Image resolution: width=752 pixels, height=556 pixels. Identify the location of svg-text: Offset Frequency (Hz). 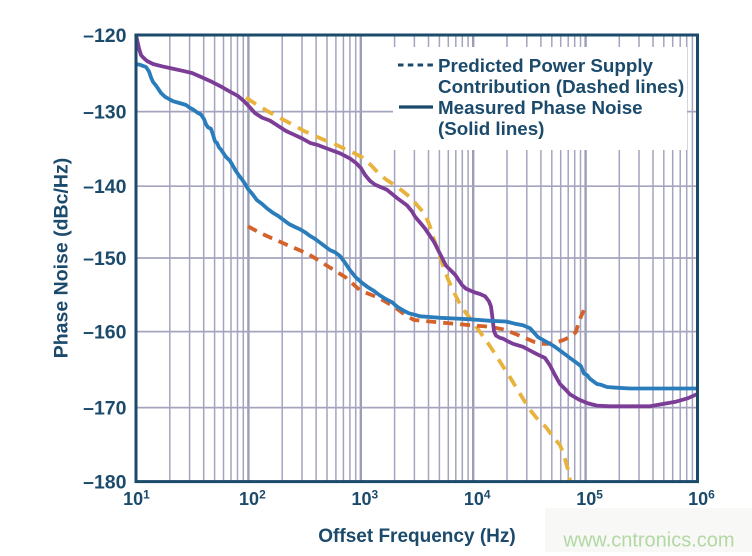
(416, 536).